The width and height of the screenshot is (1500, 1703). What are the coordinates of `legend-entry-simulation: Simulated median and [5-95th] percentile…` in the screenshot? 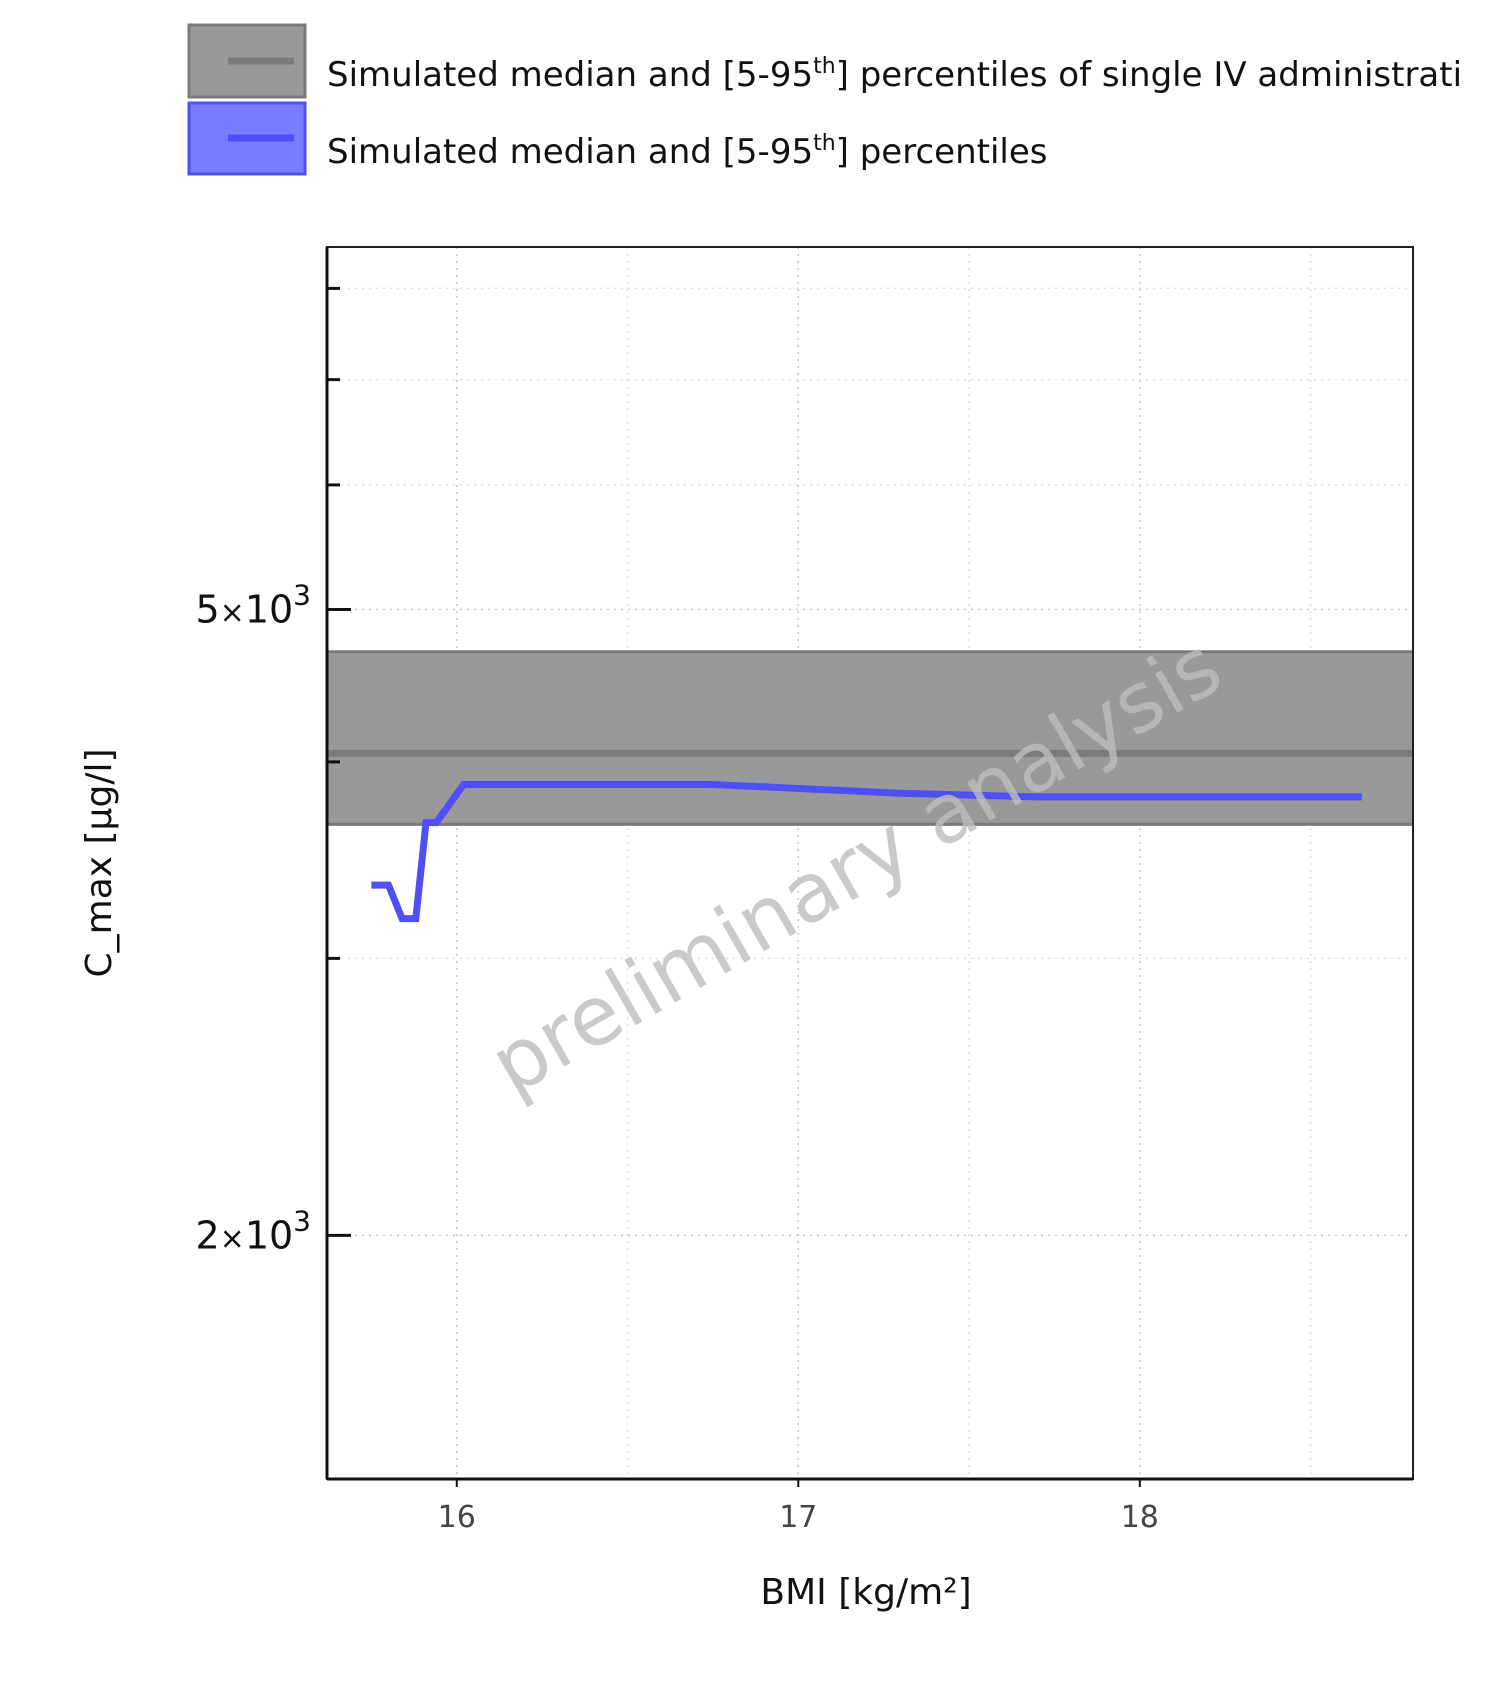 It's located at (617, 138).